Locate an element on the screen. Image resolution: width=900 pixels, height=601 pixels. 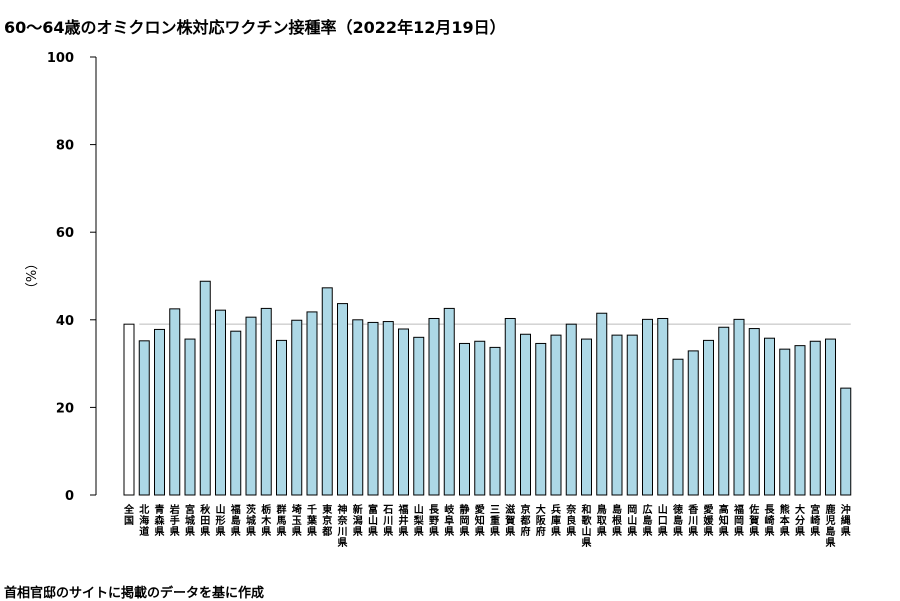
x-tick-label: 徳島県 is located at coordinates (677, 520).